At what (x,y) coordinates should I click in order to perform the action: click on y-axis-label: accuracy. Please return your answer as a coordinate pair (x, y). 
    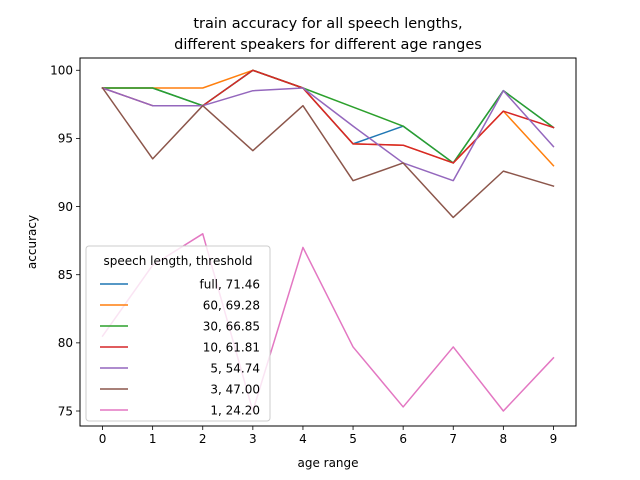
    Looking at the image, I should click on (32, 242).